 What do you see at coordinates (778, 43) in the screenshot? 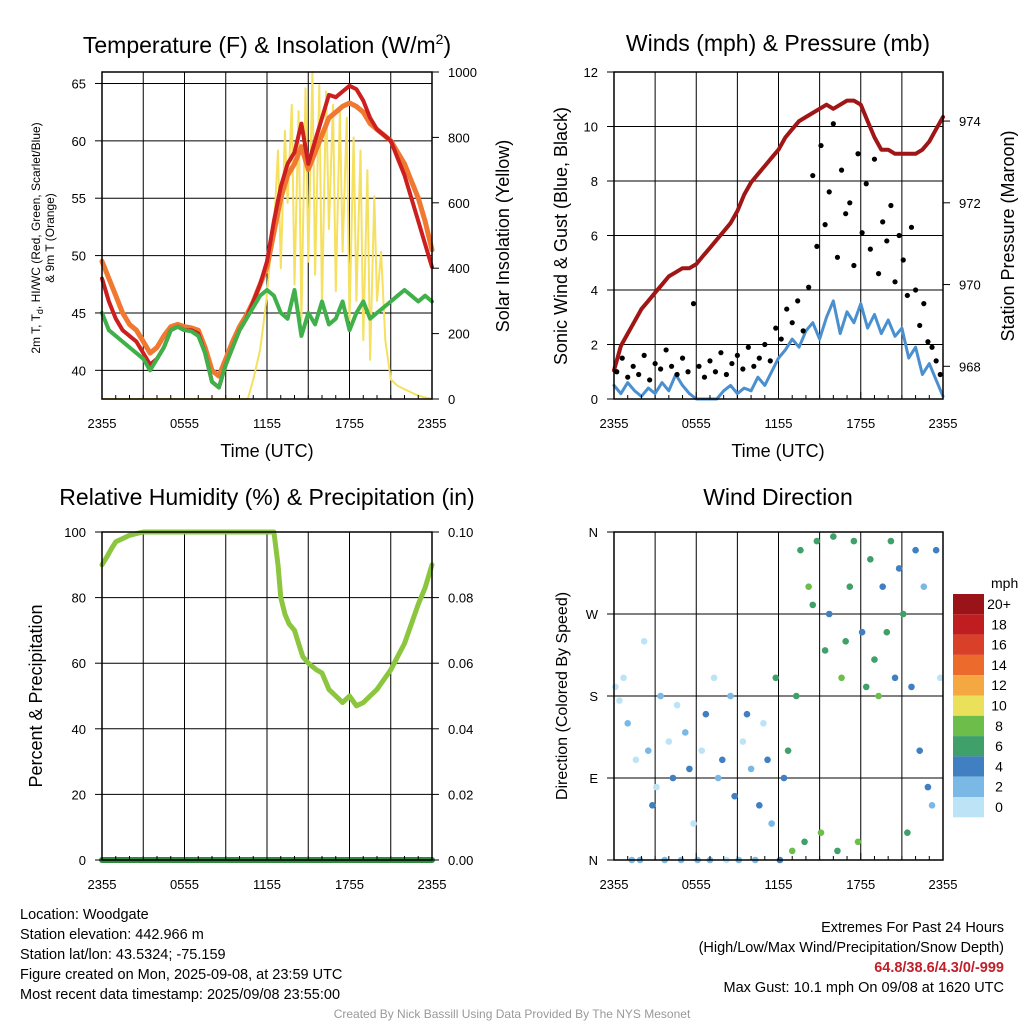
I see `winds-panel-title: Winds (mph) & Pressure (mb)` at bounding box center [778, 43].